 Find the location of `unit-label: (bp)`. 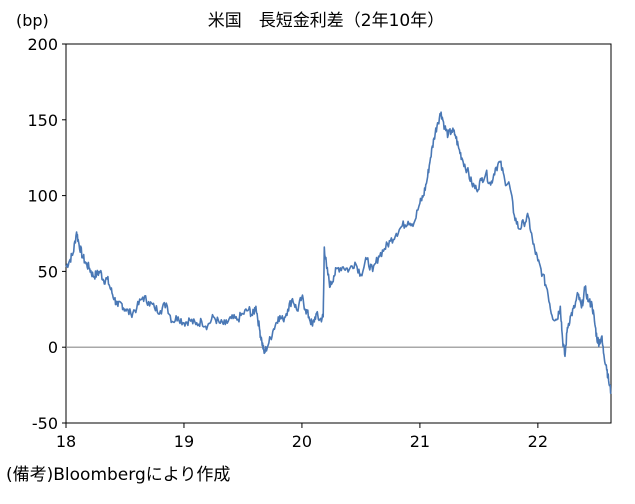

unit-label: (bp) is located at coordinates (32, 20).